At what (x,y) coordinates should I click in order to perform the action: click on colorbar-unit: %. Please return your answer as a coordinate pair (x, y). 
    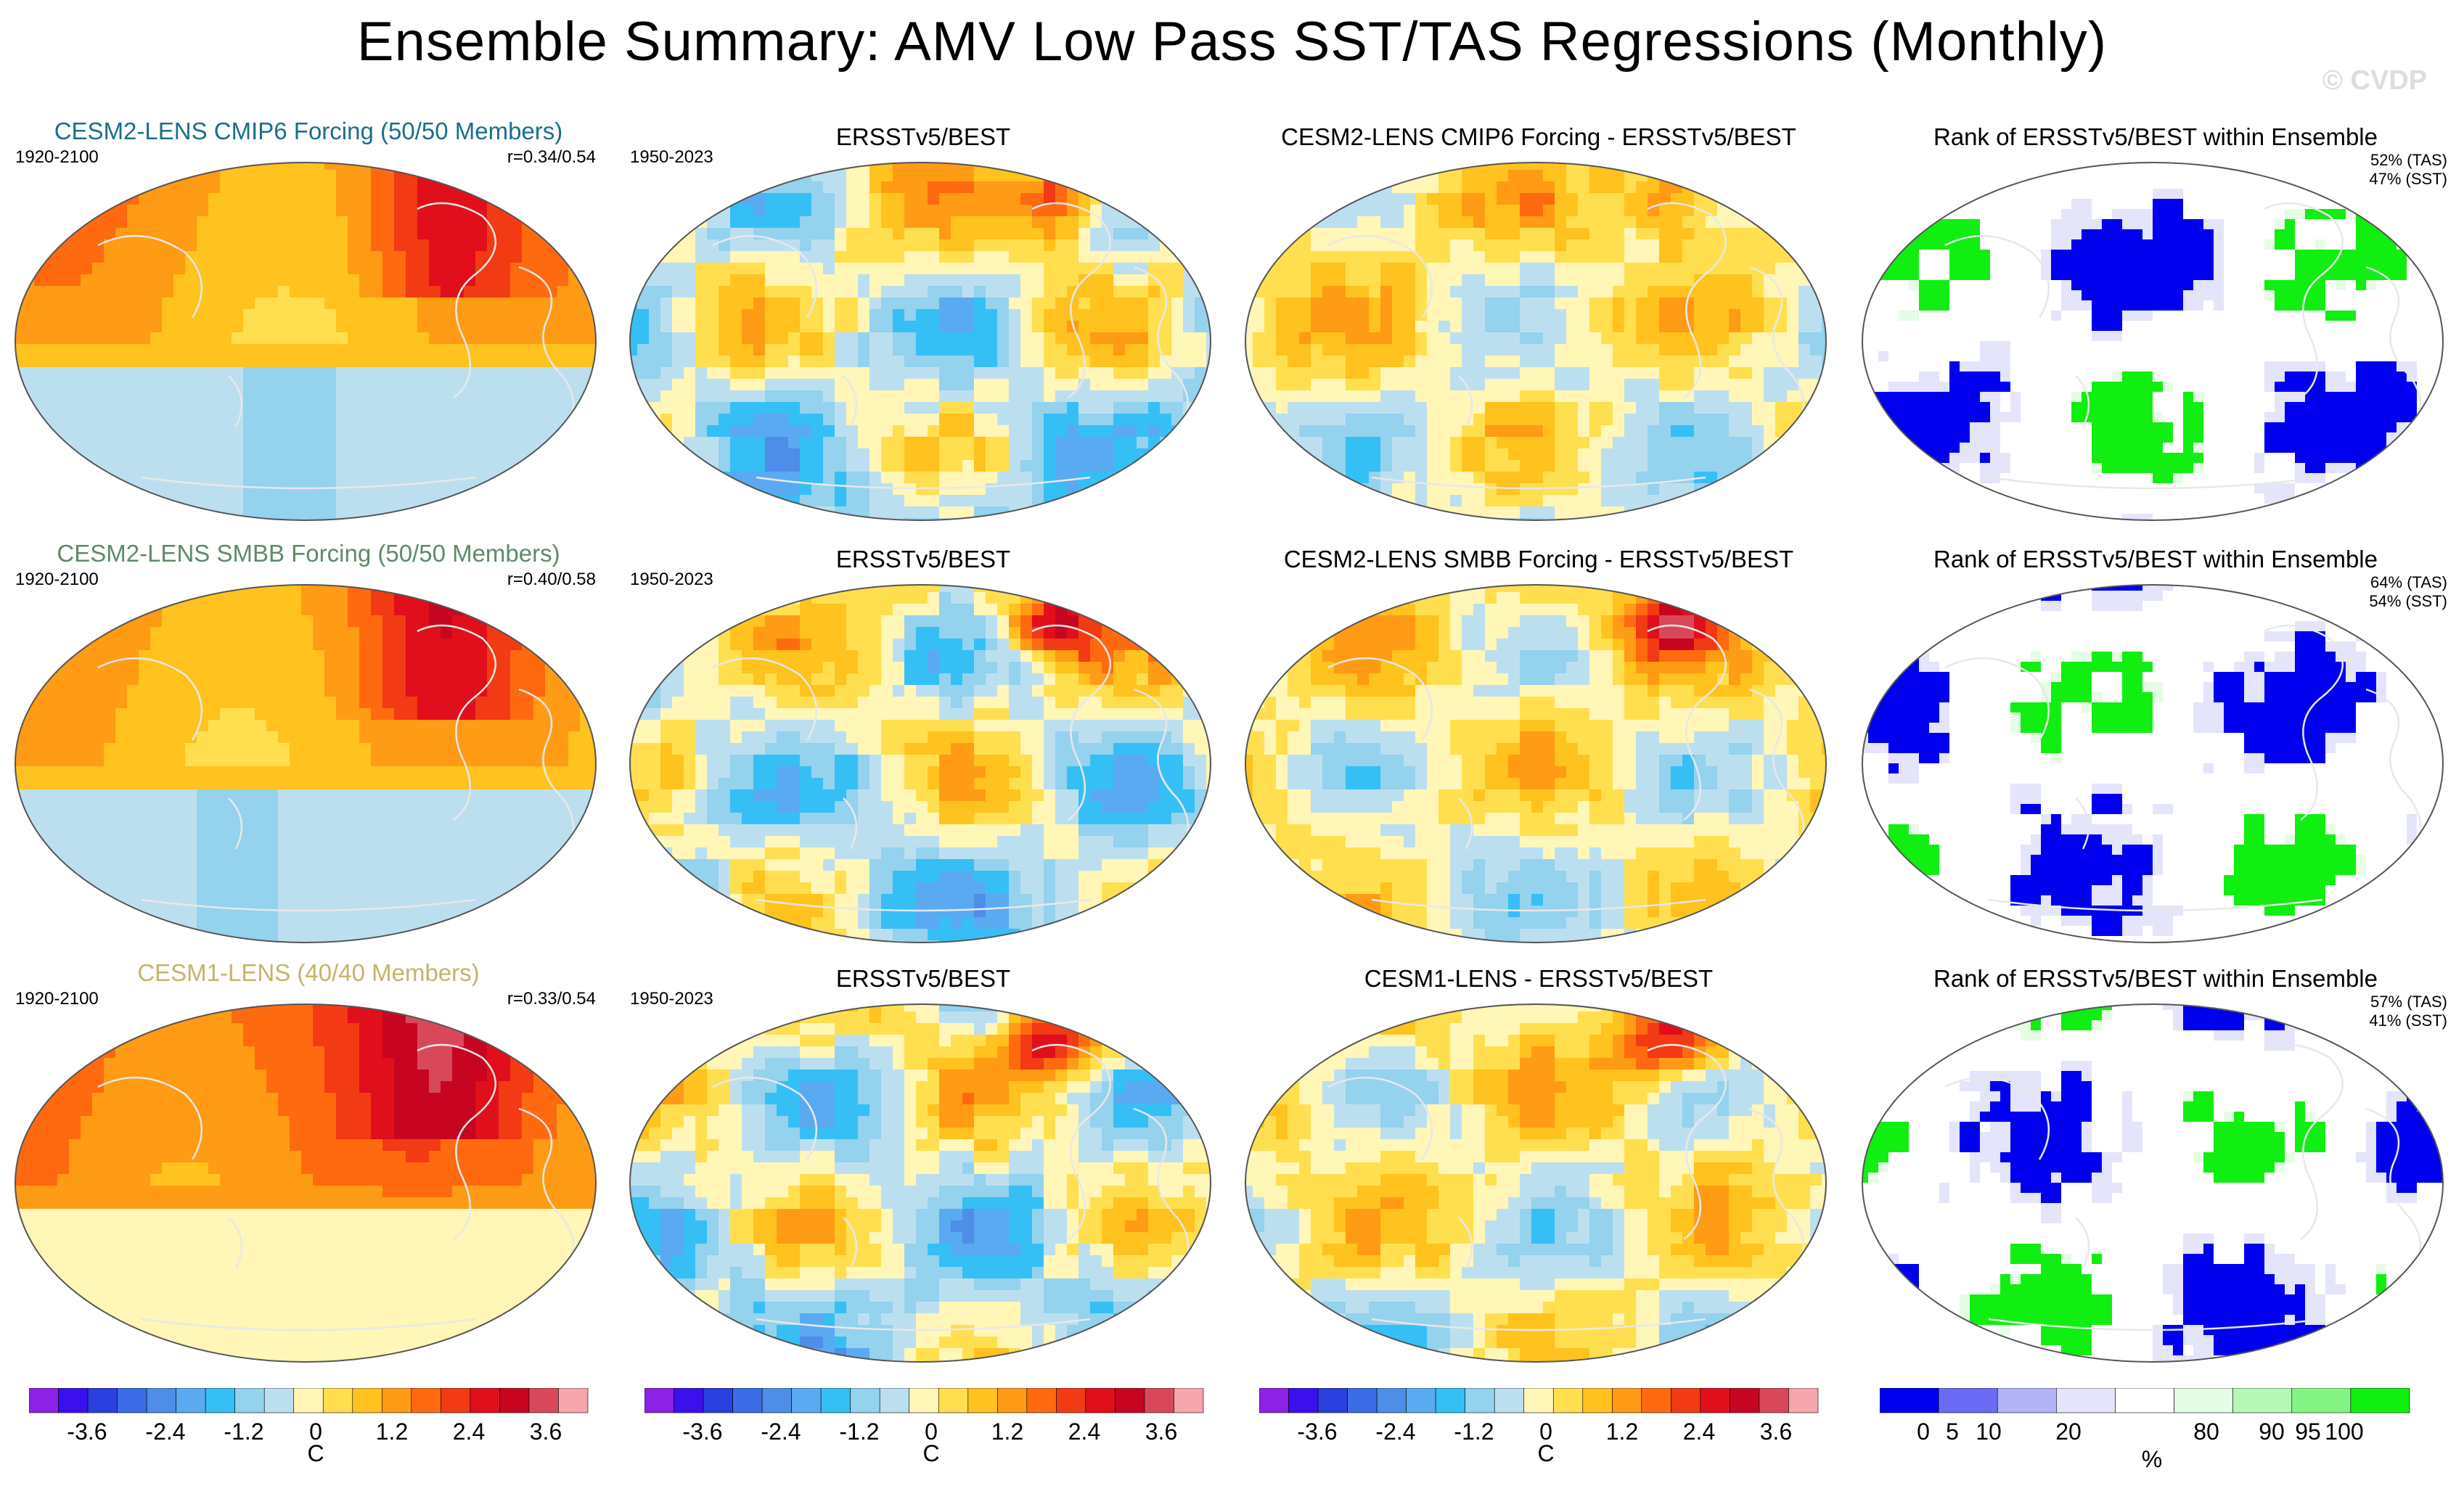
    Looking at the image, I should click on (2152, 1459).